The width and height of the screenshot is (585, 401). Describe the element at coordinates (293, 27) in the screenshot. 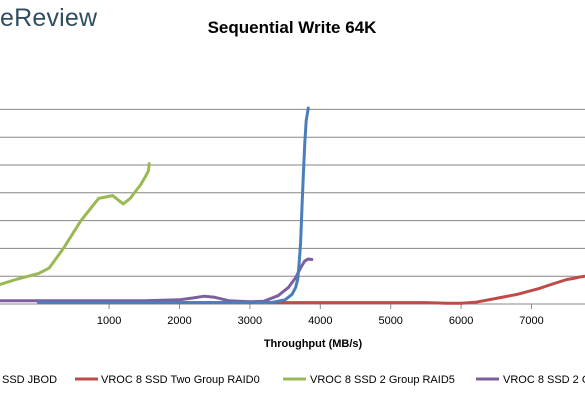

I see `chart-title: Sequential Write 64K` at that location.